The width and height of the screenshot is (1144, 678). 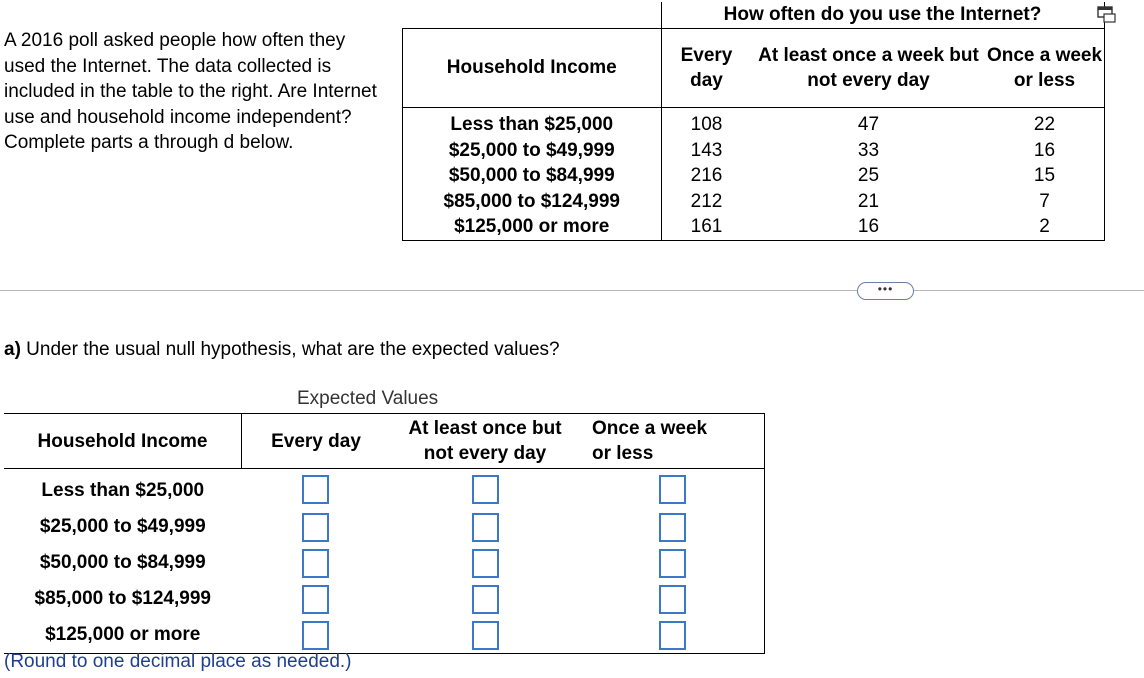 I want to click on cell-at-least: 16, so click(x=868, y=227).